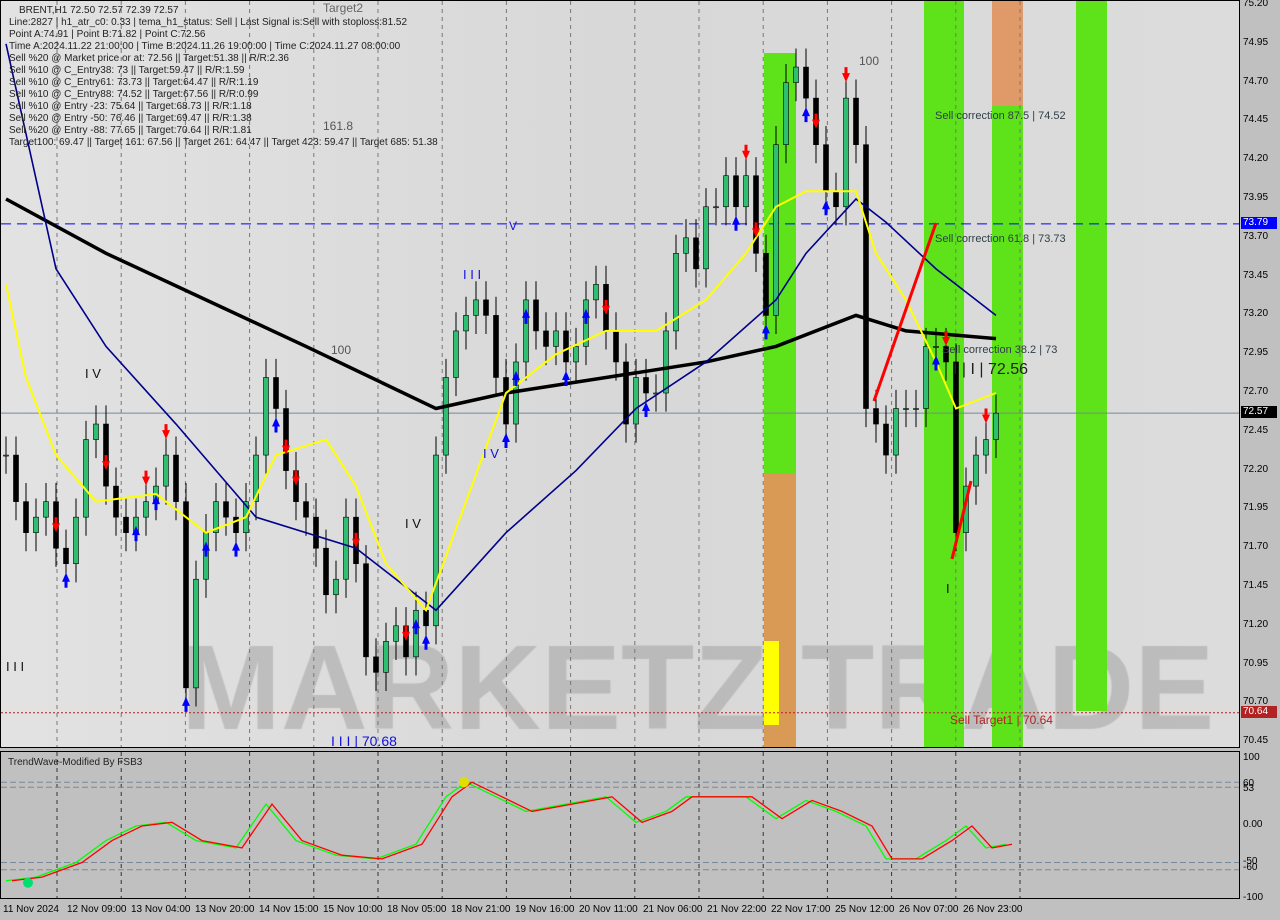 This screenshot has height=920, width=1280. I want to click on price-tick-label: 74.70, so click(1256, 81).